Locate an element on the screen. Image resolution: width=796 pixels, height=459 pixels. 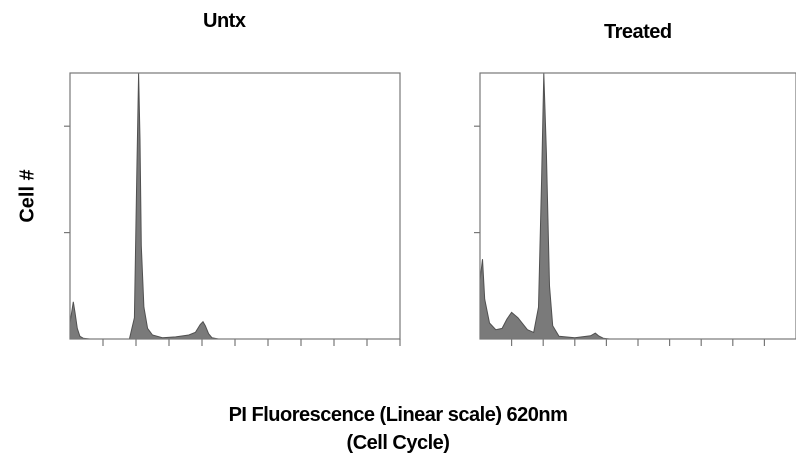
right-panel-title: Treated is located at coordinates (638, 32).